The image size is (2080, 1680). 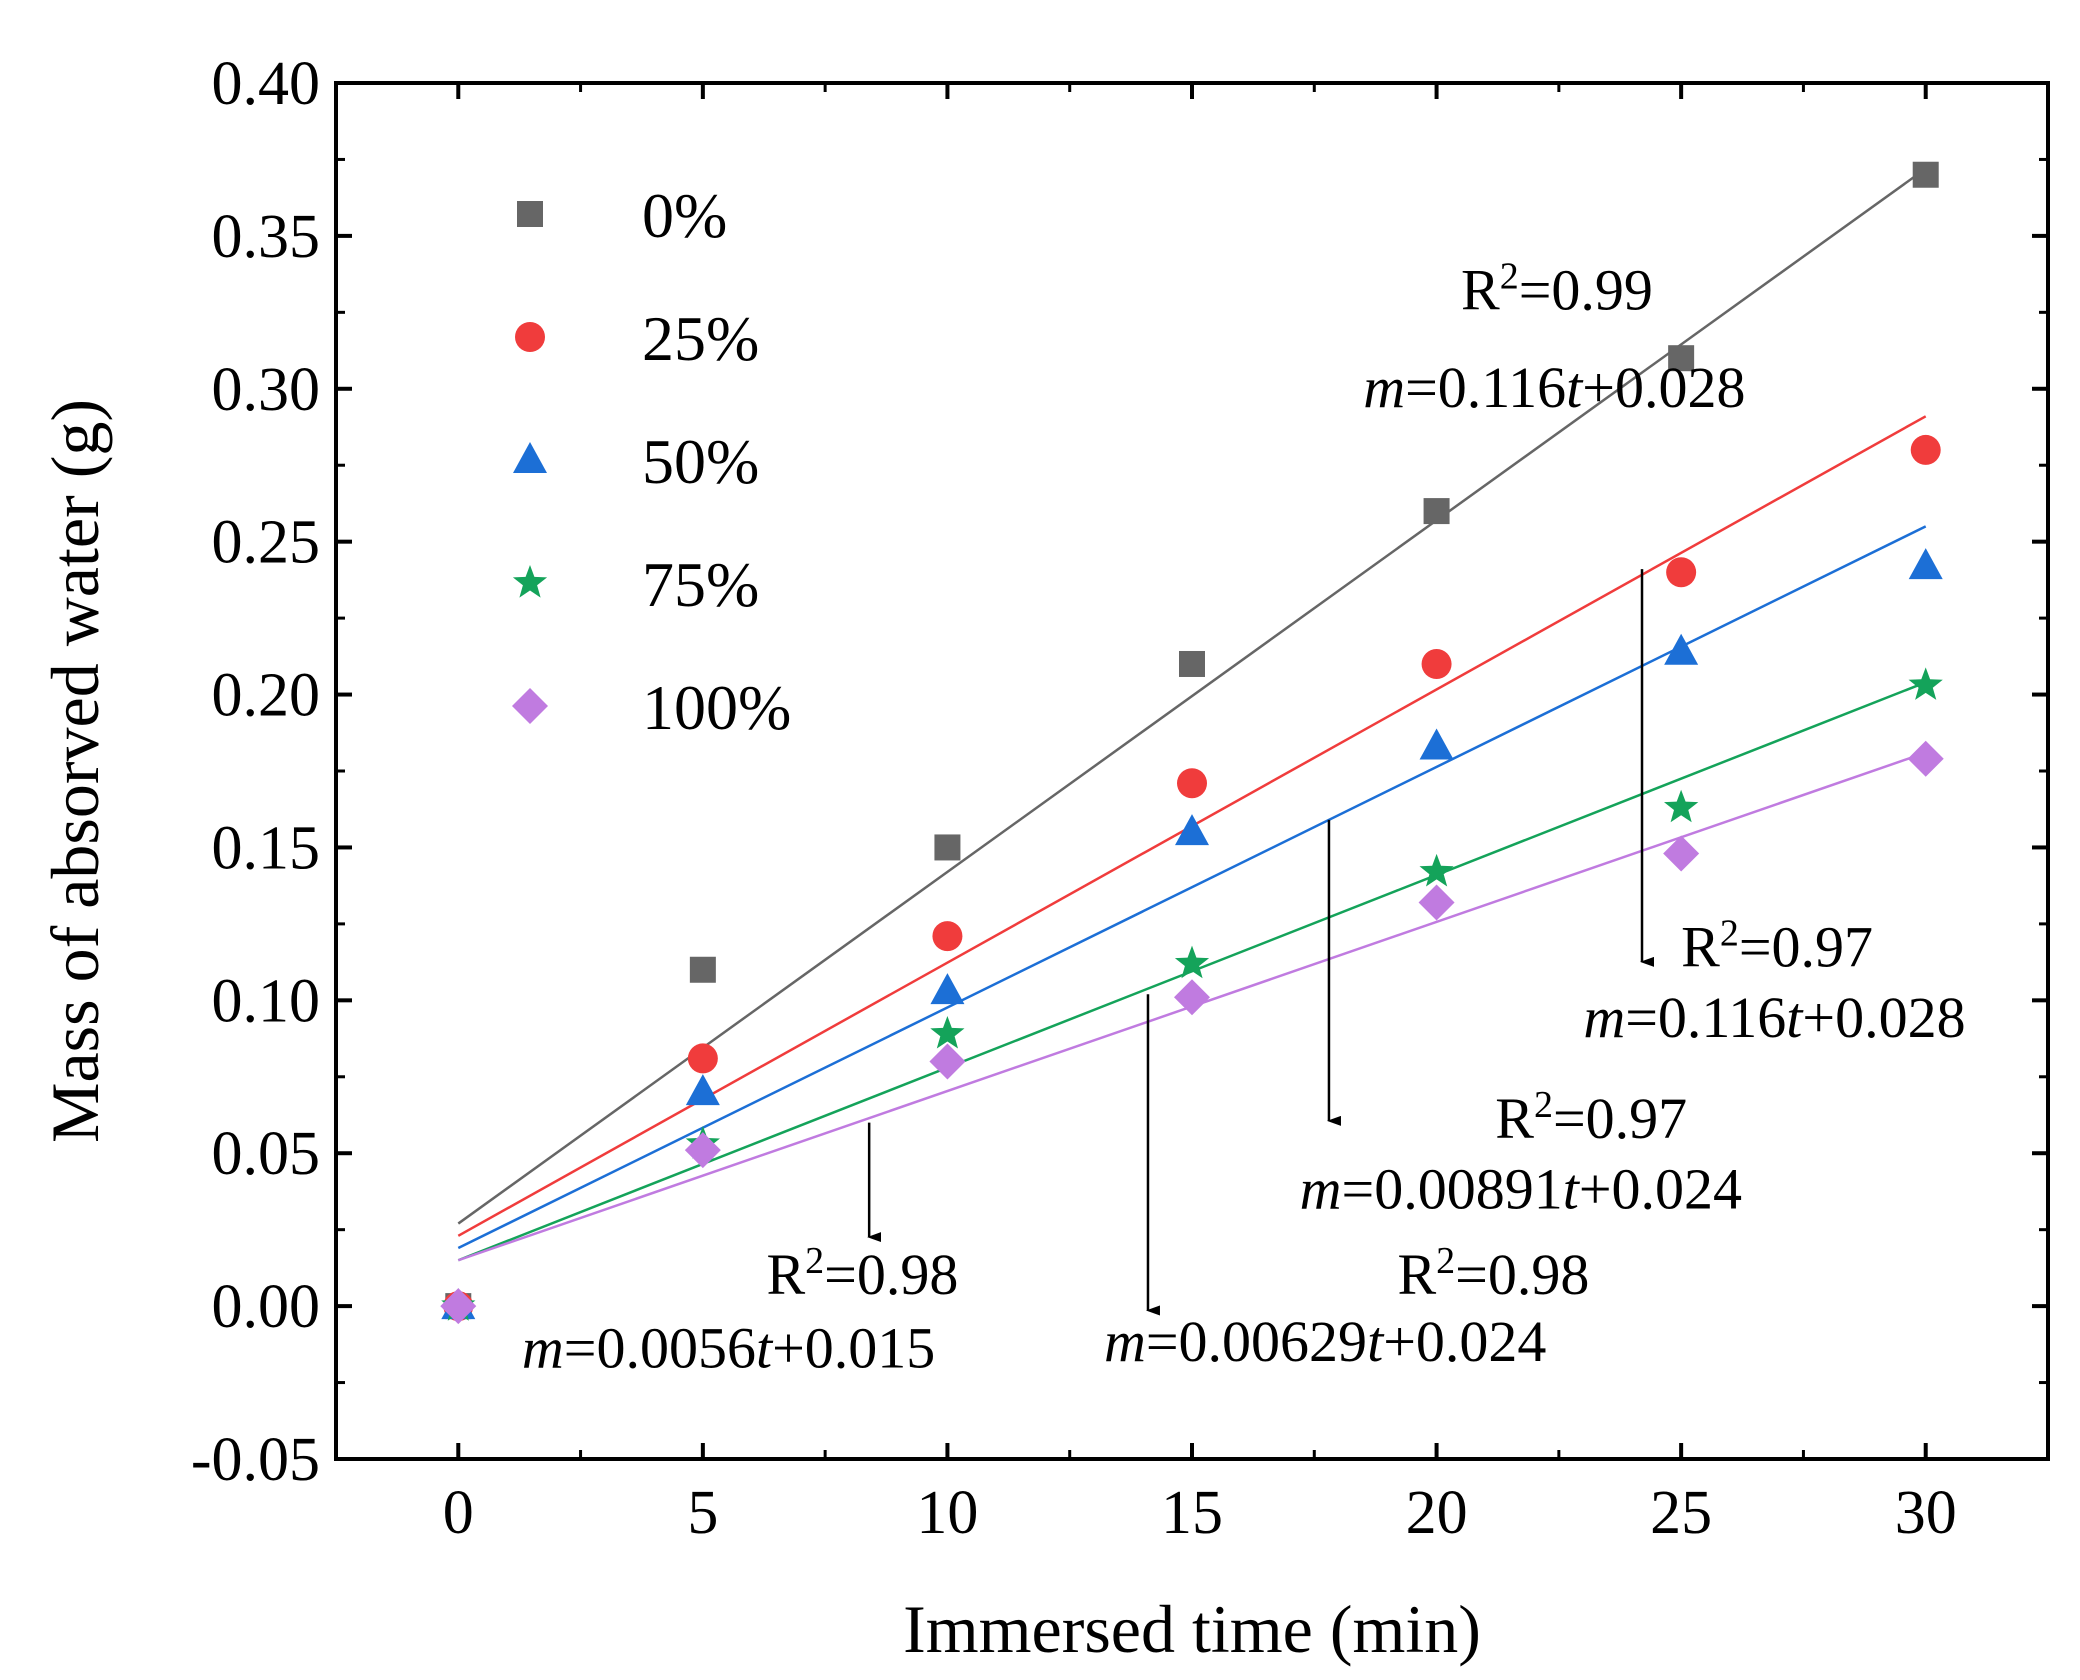 I want to click on legend-label-50pct: 50%, so click(x=700, y=461).